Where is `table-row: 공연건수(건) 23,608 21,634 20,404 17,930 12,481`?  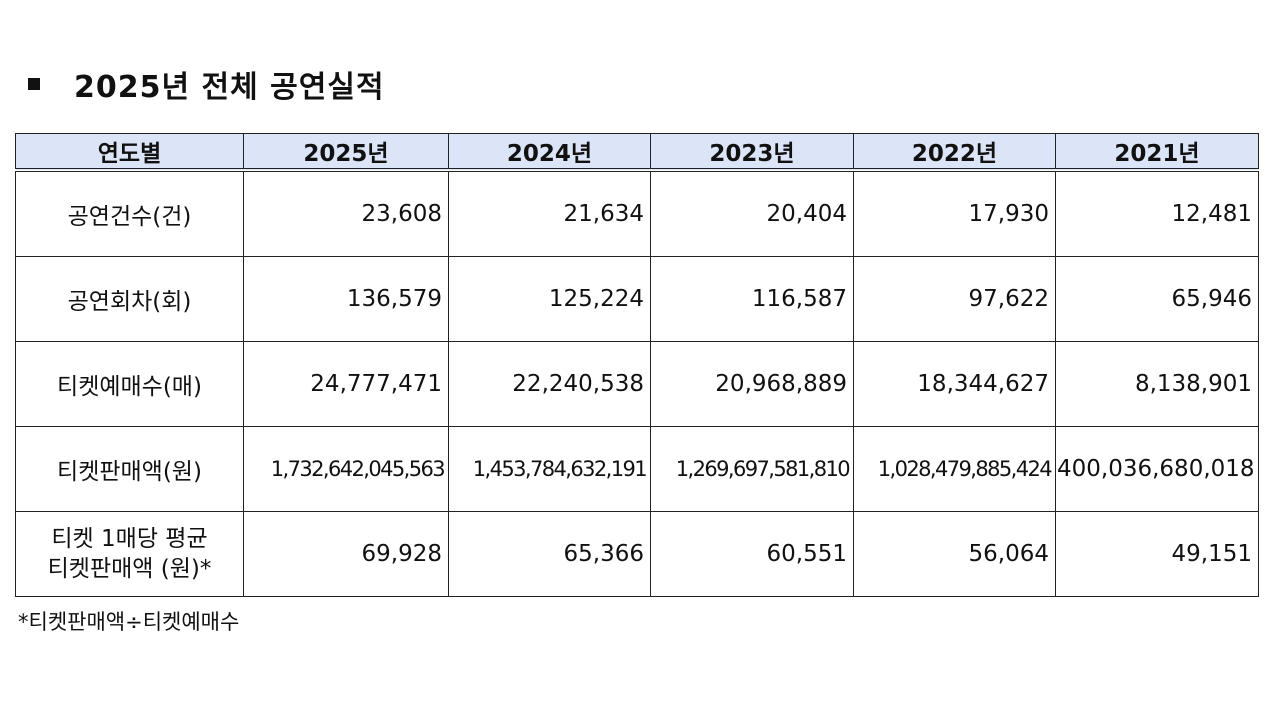 table-row: 공연건수(건) 23,608 21,634 20,404 17,930 12,481 is located at coordinates (637, 213).